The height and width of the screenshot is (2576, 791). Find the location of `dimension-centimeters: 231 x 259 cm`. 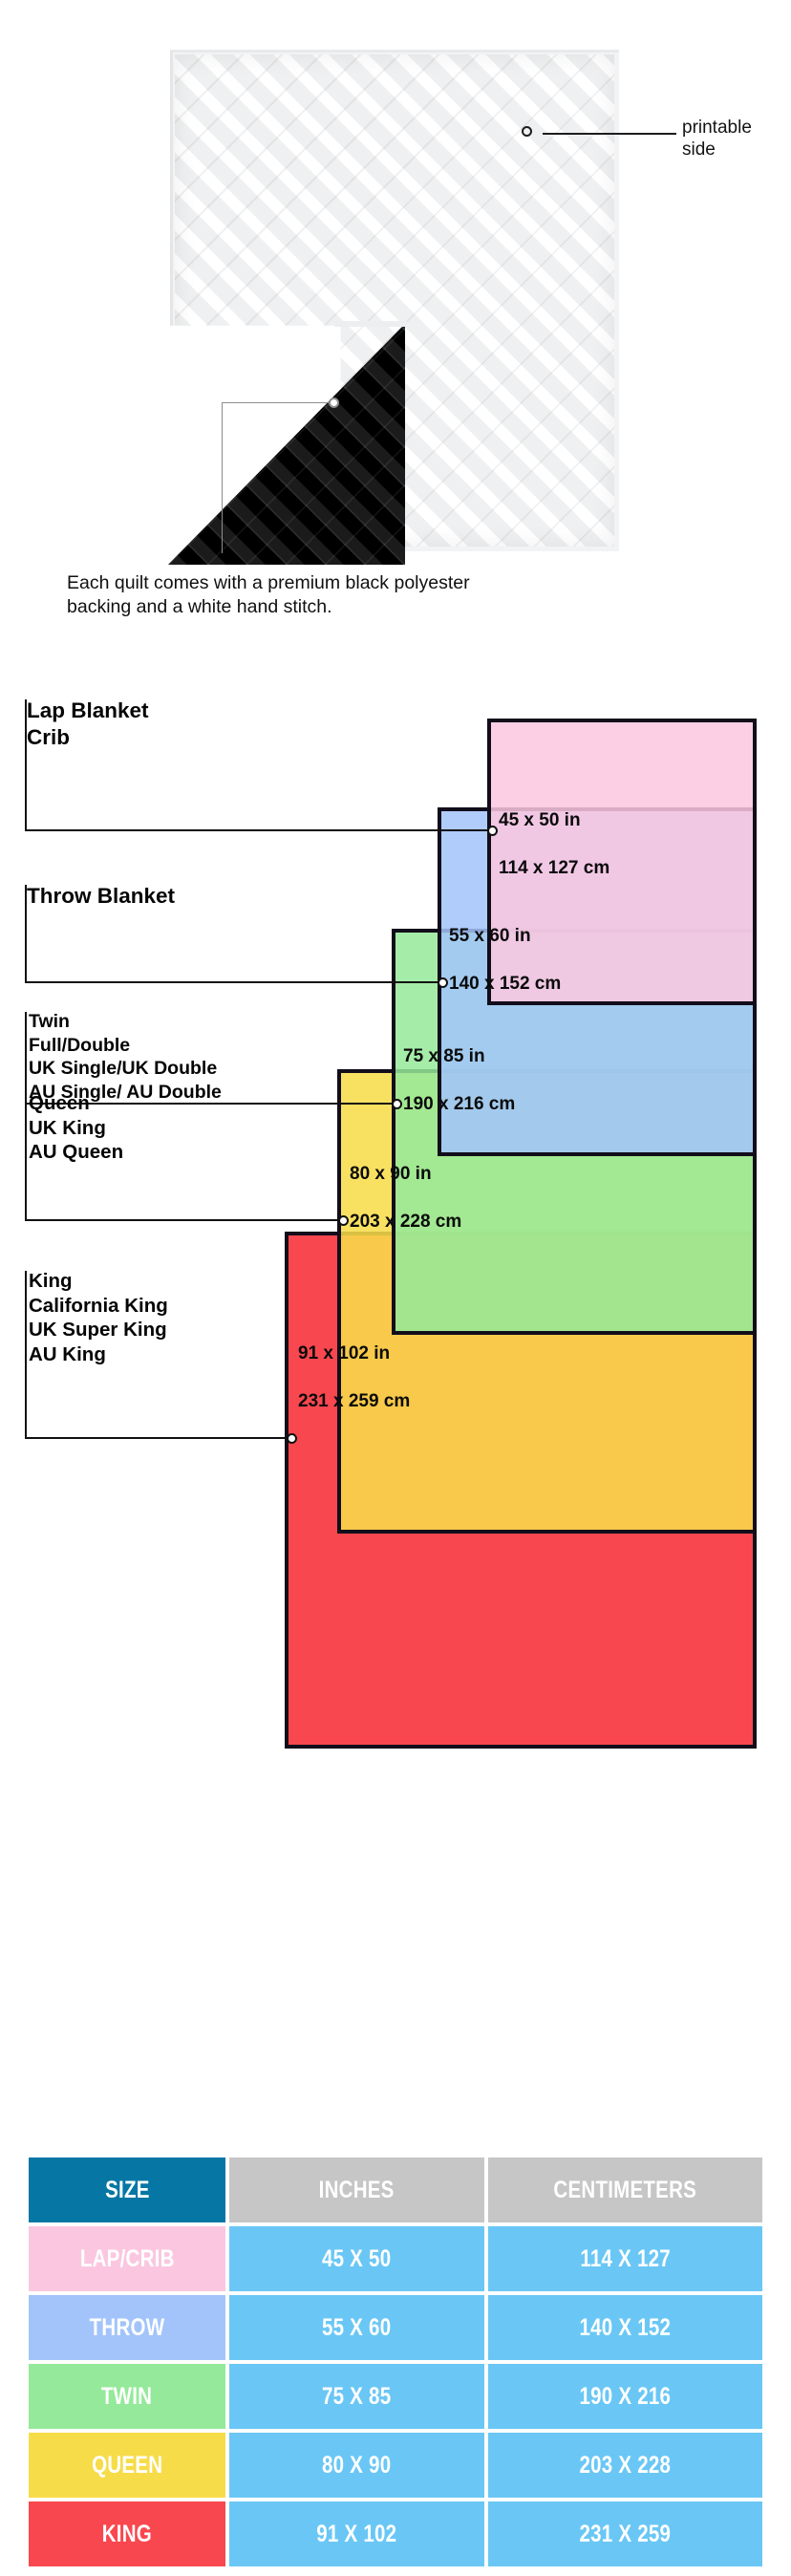

dimension-centimeters: 231 x 259 cm is located at coordinates (354, 1401).